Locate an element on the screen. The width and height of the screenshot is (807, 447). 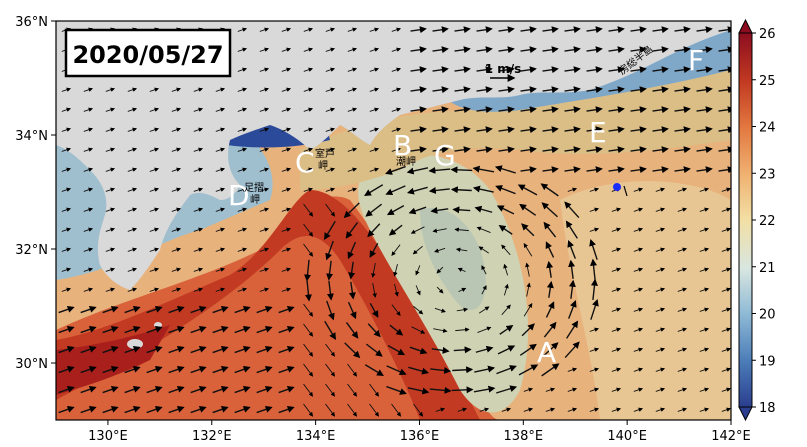
location-marker is located at coordinates (620, 190).